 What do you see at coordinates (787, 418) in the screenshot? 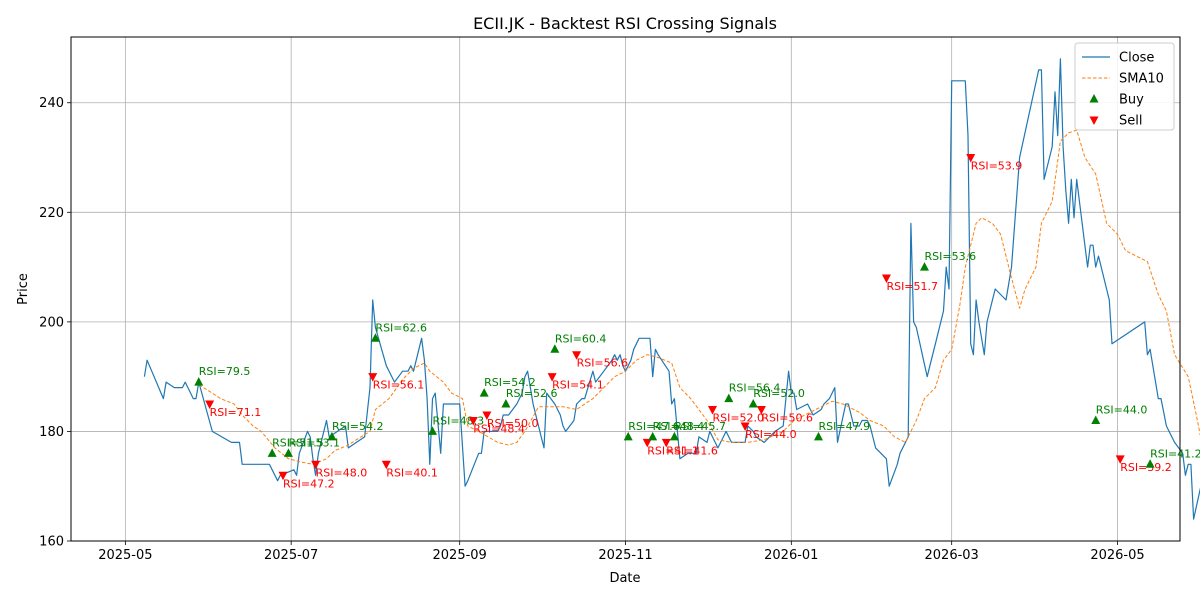
I see `sell-rsi-label: RSI=50.6` at bounding box center [787, 418].